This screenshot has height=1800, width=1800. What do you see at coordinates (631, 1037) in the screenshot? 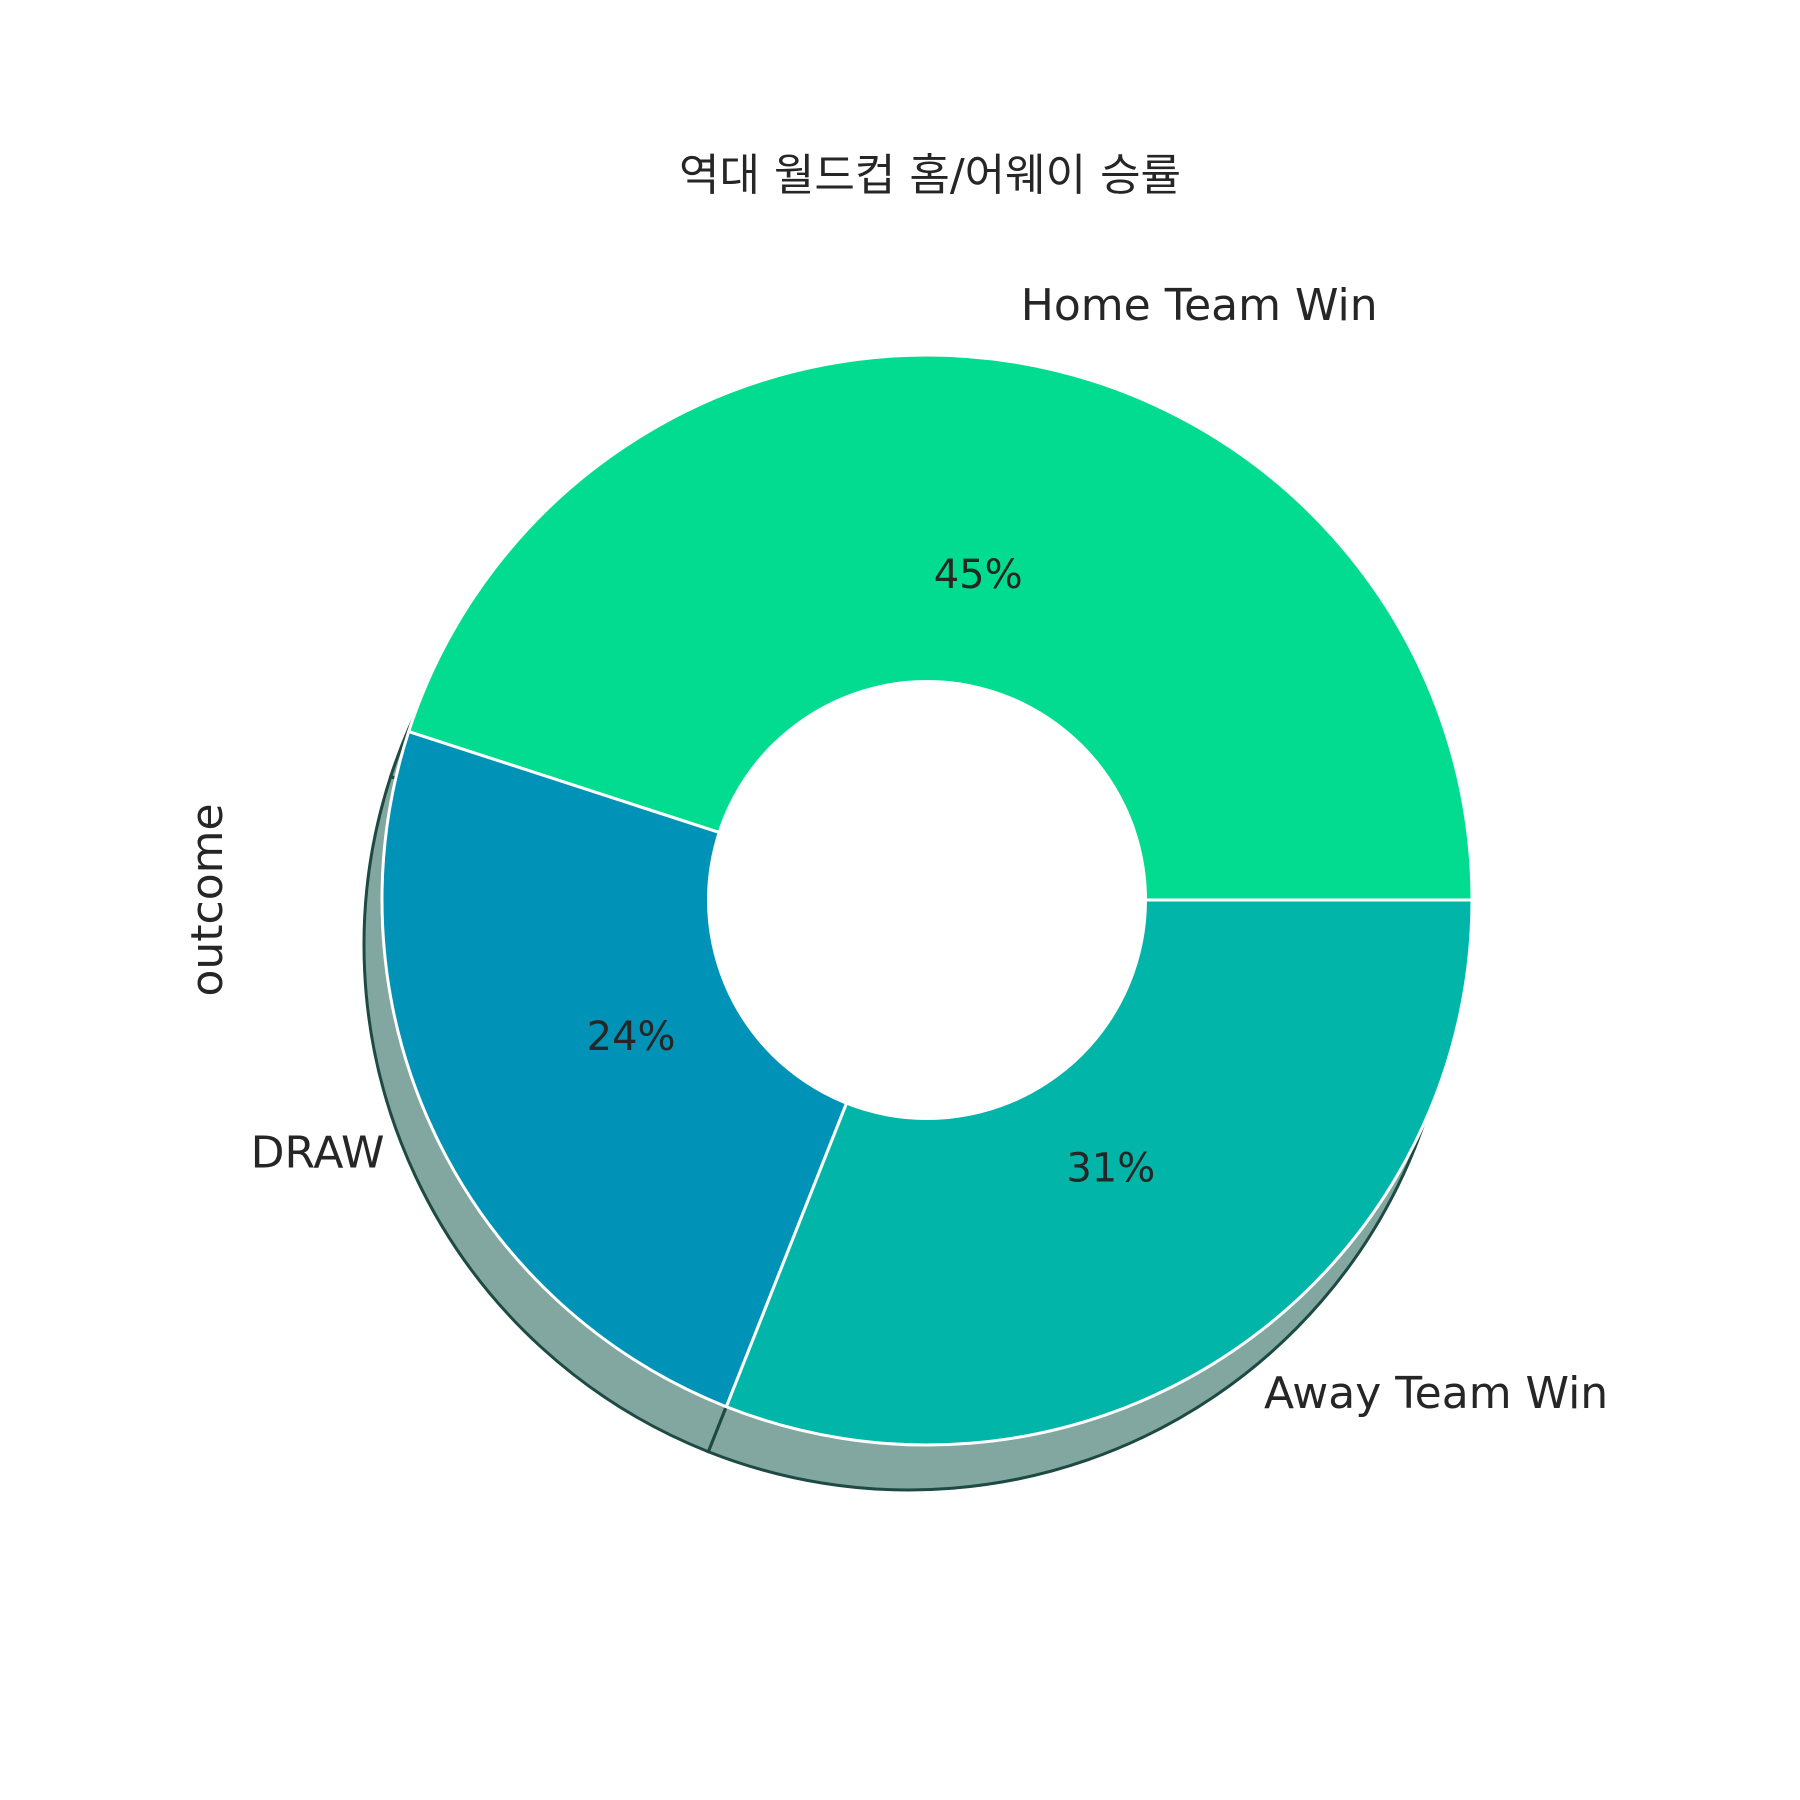
I see `percent-label-draw: 24%` at bounding box center [631, 1037].